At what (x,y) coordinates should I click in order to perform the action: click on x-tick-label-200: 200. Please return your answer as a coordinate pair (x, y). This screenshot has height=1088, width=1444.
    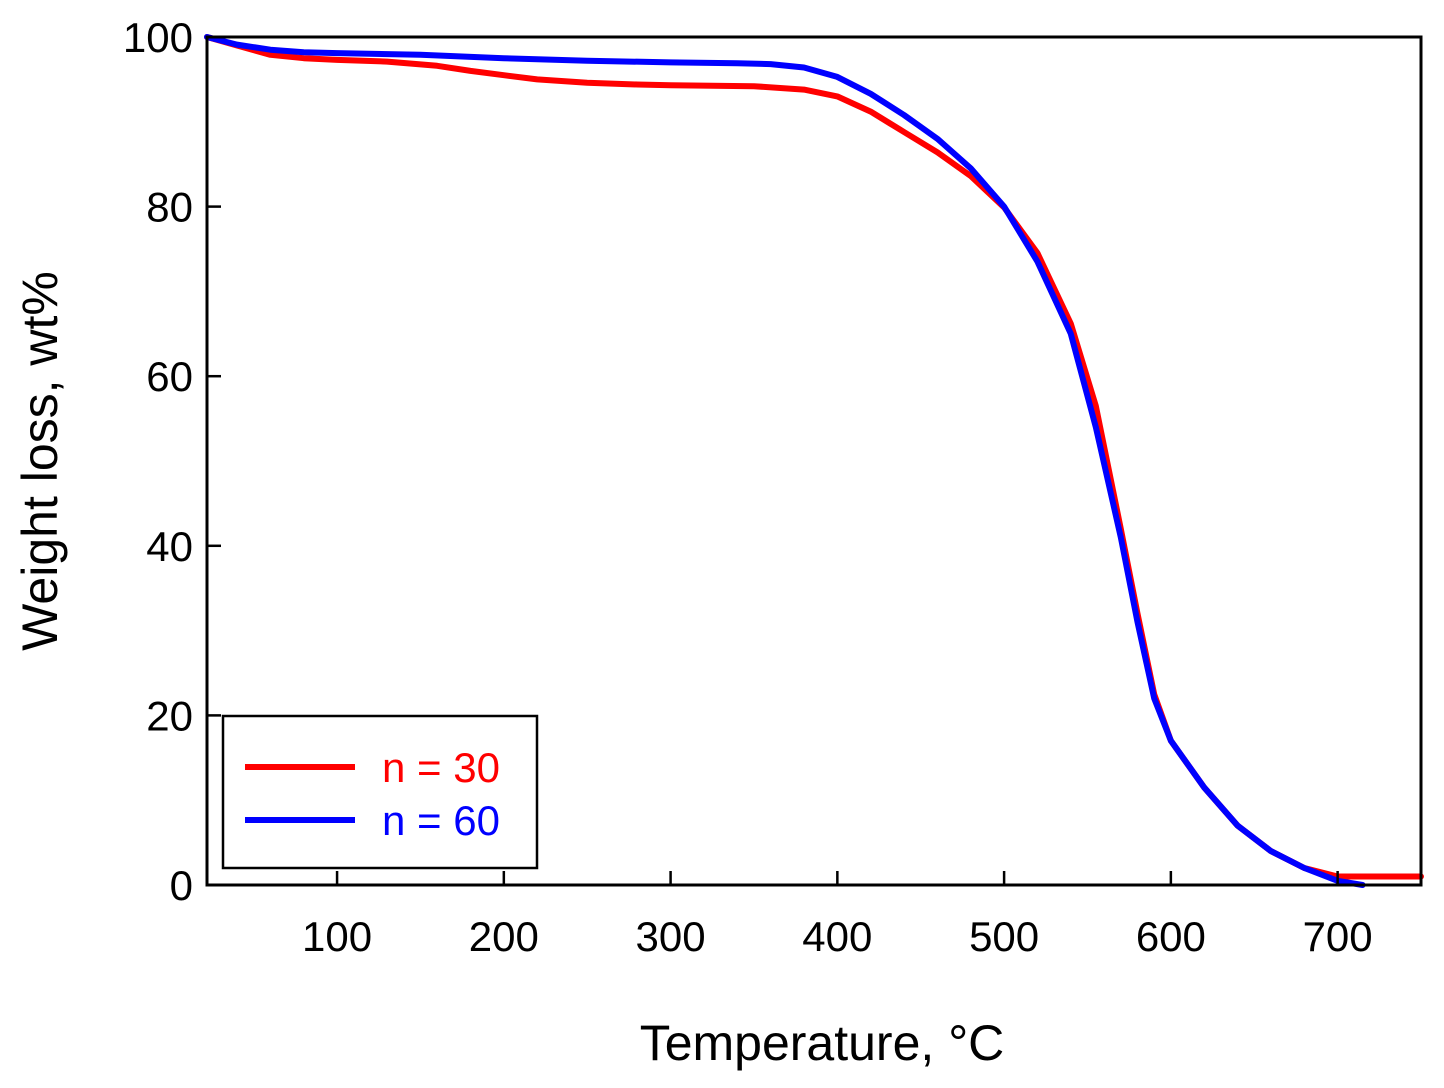
    Looking at the image, I should click on (504, 936).